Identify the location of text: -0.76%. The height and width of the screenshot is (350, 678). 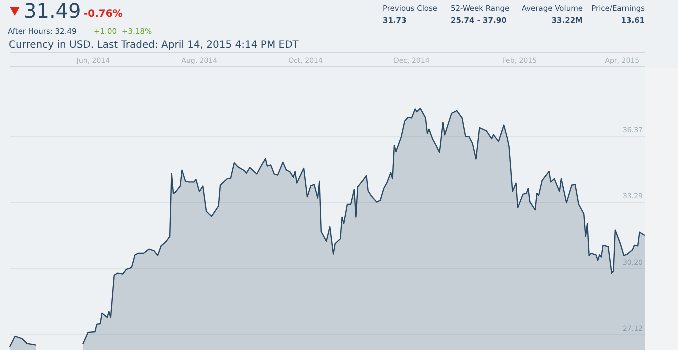
(103, 14).